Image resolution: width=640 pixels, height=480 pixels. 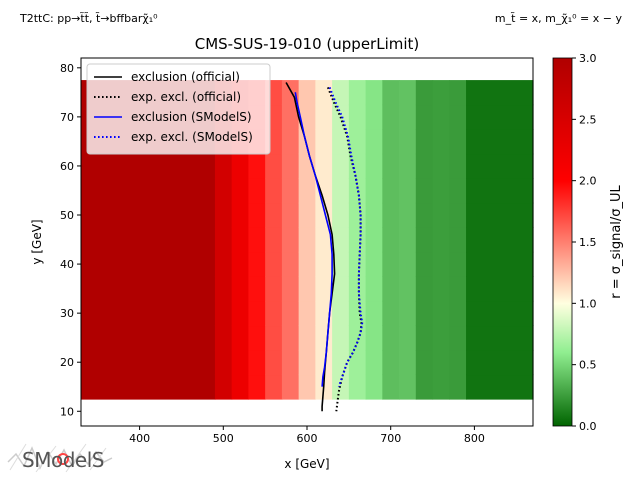 What do you see at coordinates (70, 240) in the screenshot?
I see `y-axis-ticks: 10 20 30 40 50 60 70 80` at bounding box center [70, 240].